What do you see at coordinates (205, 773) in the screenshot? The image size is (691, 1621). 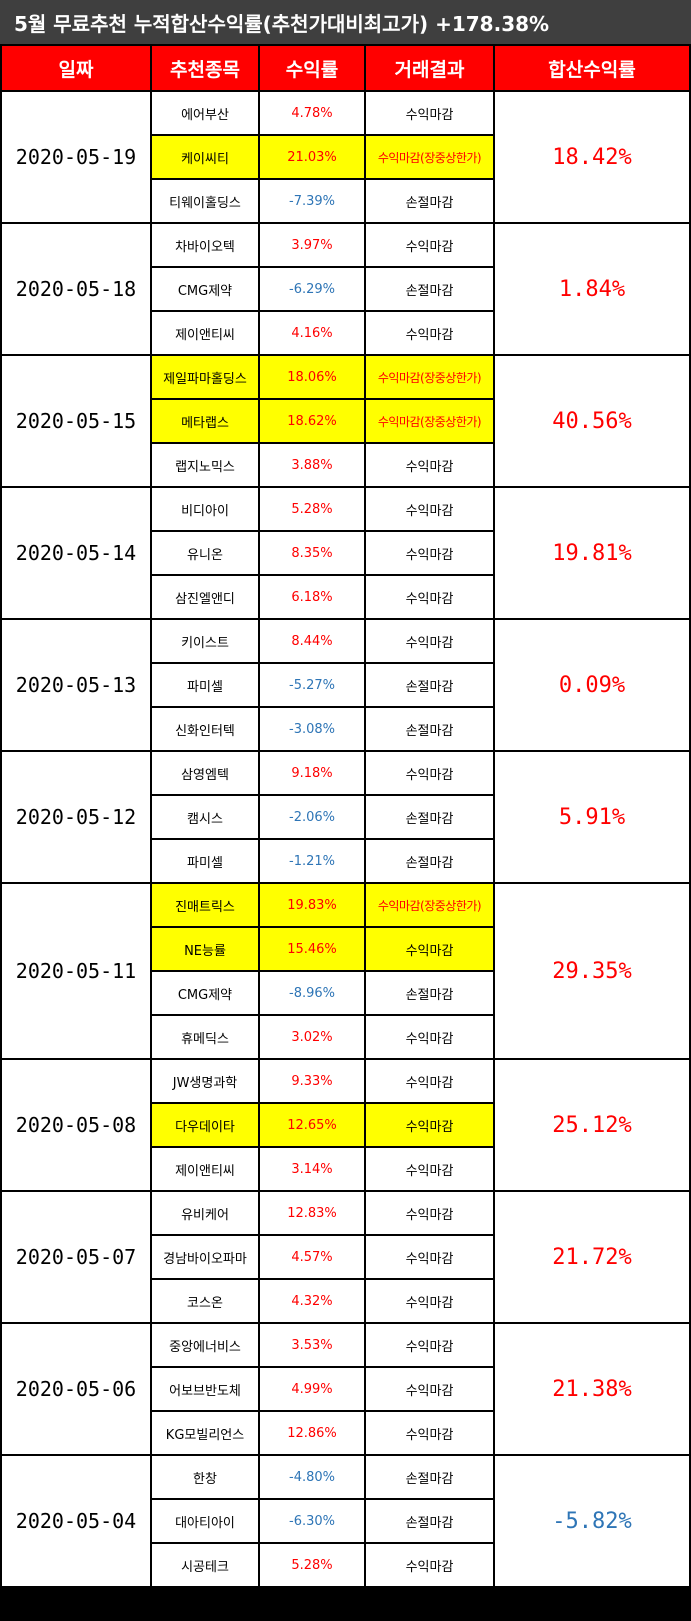 I see `stock-name-cell: 삼영엠텍` at bounding box center [205, 773].